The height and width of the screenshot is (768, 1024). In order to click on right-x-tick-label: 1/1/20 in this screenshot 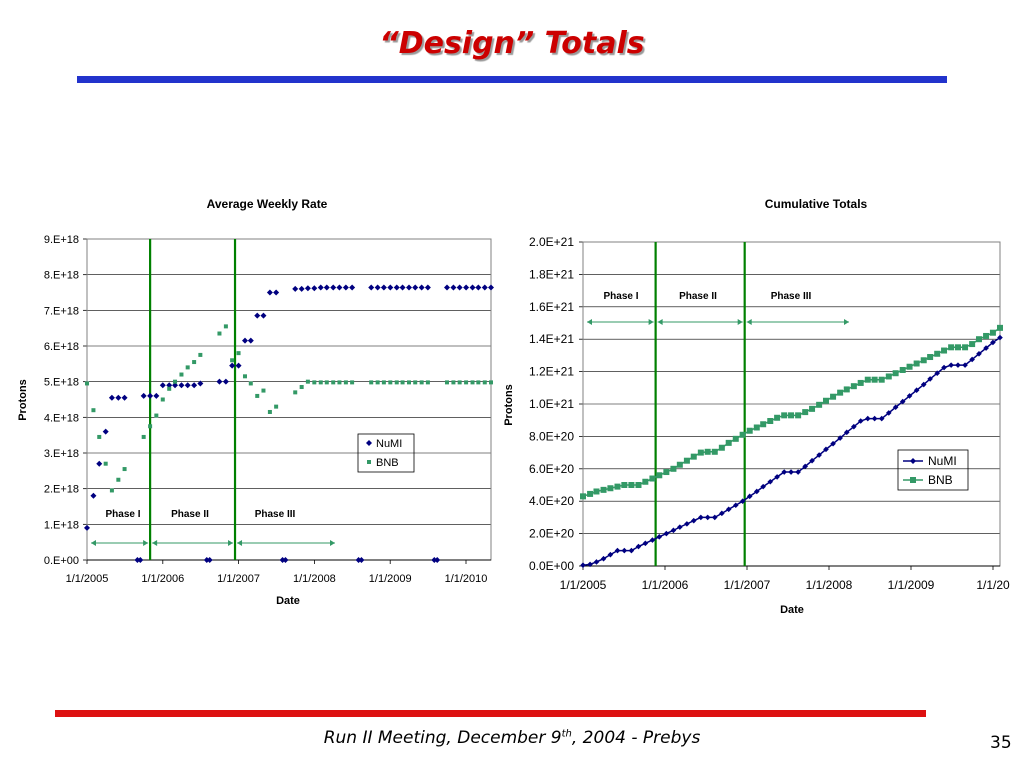, I will do `click(993, 585)`.